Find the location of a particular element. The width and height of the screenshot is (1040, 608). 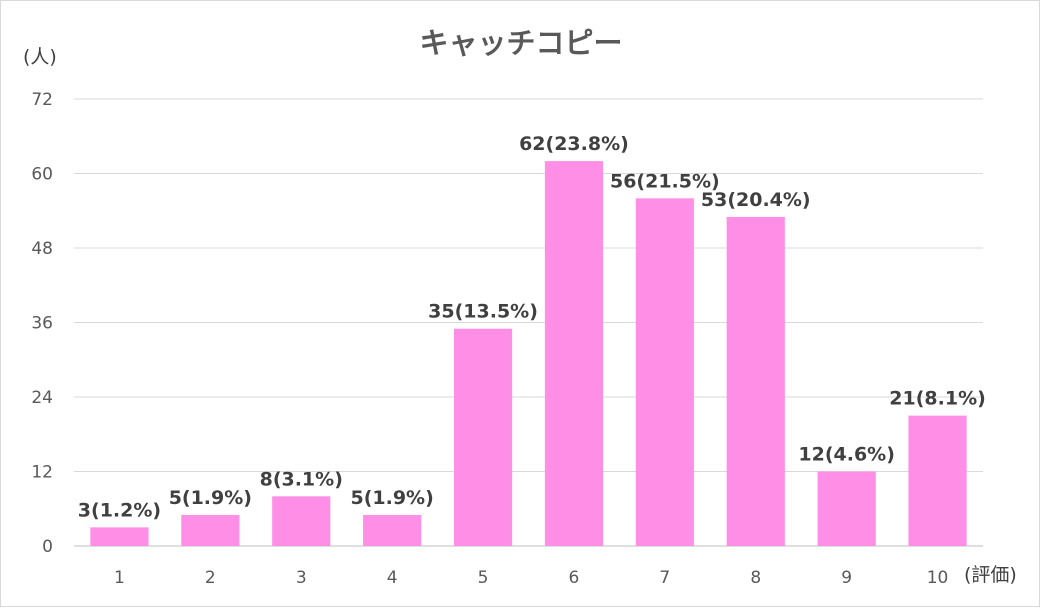

y-tick-label: 60 is located at coordinates (42, 175).